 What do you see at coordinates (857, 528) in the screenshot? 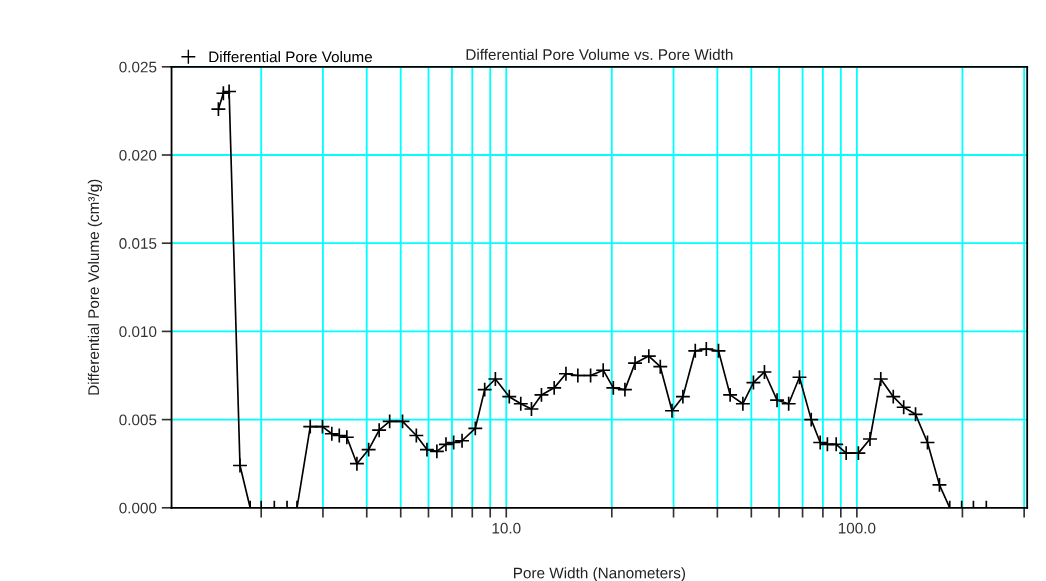
I see `x-tick-label: 100.0` at bounding box center [857, 528].